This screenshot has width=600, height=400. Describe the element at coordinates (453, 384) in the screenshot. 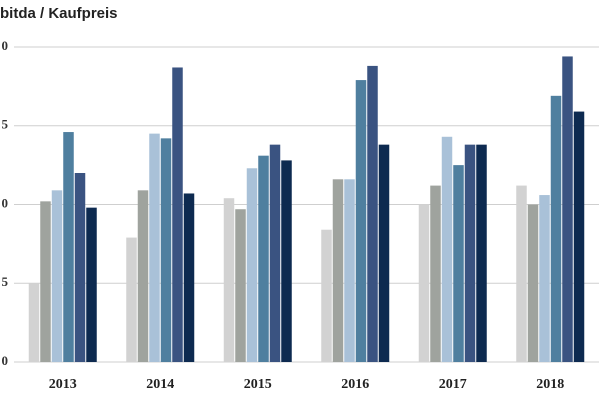

I see `x-tick-label: 2017` at that location.